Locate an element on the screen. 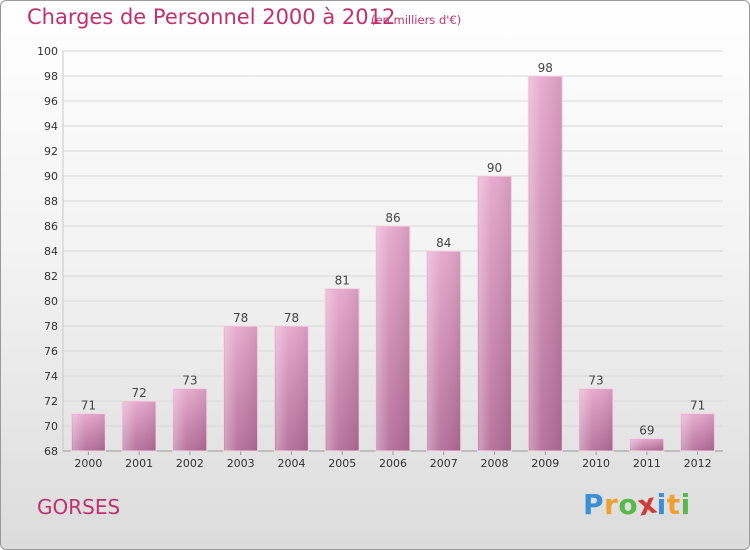 The width and height of the screenshot is (750, 550). y-tick-label: 94 is located at coordinates (51, 126).